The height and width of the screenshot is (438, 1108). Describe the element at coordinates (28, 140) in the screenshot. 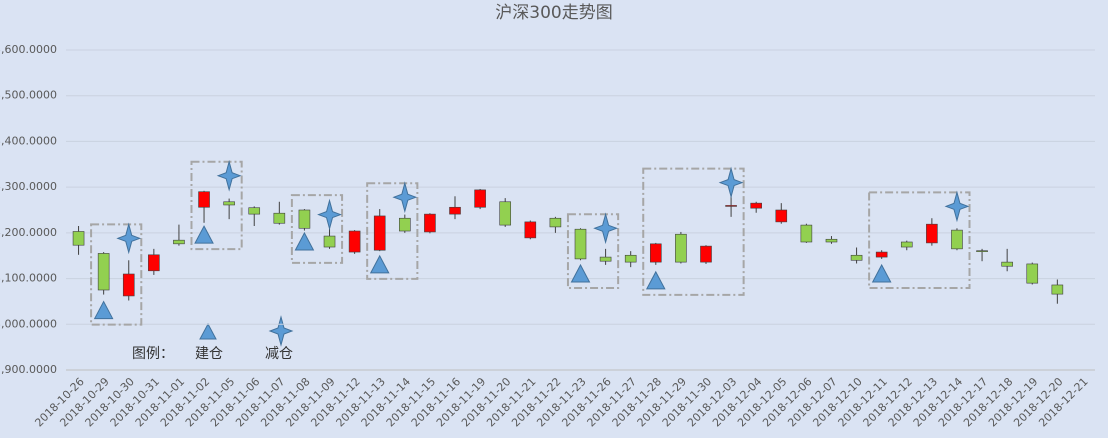

I see `y-tick-label: 3,400.0000` at that location.